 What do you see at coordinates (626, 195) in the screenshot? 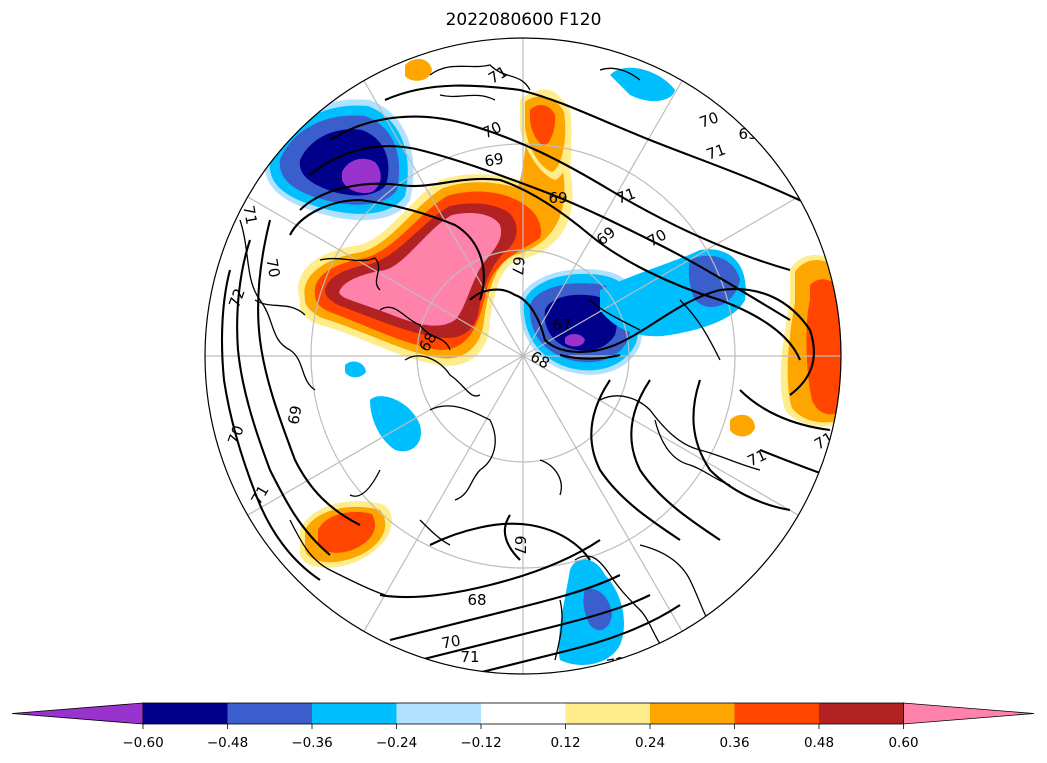
I see `contour-label-c71-mid: 71` at bounding box center [626, 195].